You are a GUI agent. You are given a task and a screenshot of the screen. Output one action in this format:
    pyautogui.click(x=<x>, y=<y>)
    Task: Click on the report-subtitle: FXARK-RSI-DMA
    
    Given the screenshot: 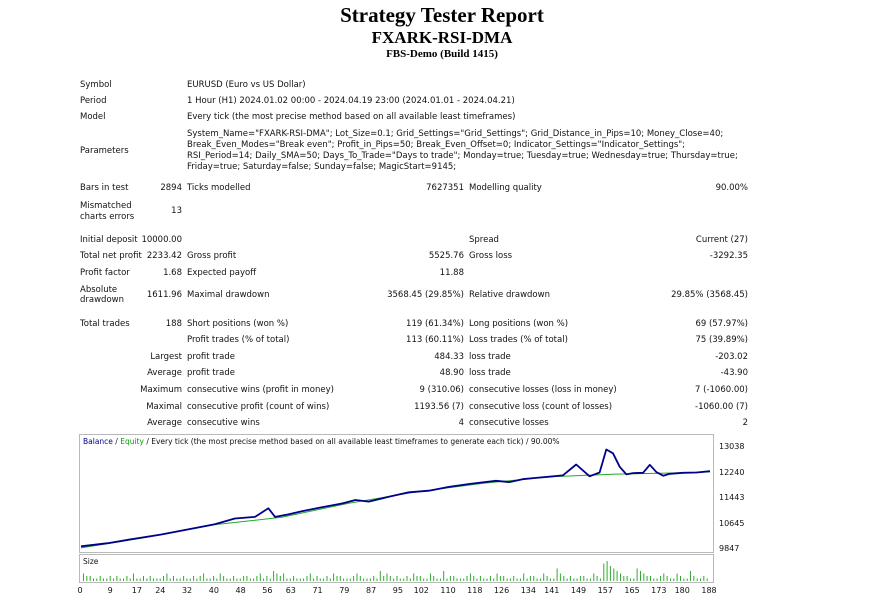 What is the action you would take?
    pyautogui.click(x=442, y=37)
    